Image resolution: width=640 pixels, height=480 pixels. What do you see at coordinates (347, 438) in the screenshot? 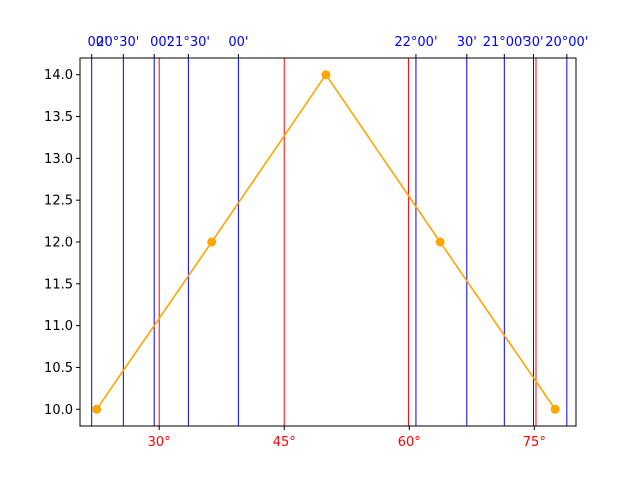
I see `bottom-axis: 30° 45° 60° 75°` at bounding box center [347, 438].